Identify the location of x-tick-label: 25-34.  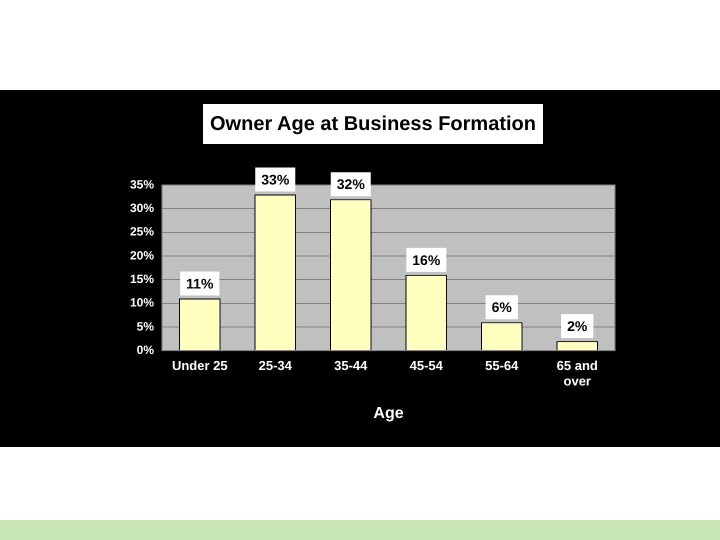
(275, 365).